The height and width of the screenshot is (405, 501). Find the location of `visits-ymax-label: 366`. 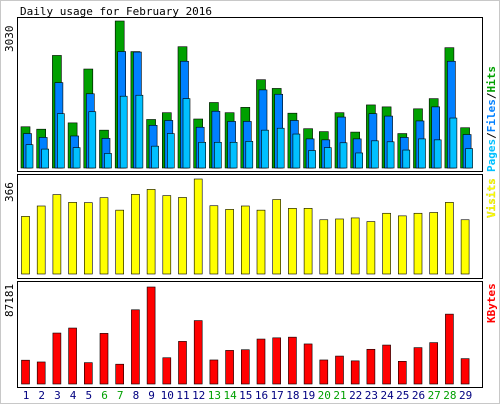

visits-ymax-label: 366 is located at coordinates (9, 192).